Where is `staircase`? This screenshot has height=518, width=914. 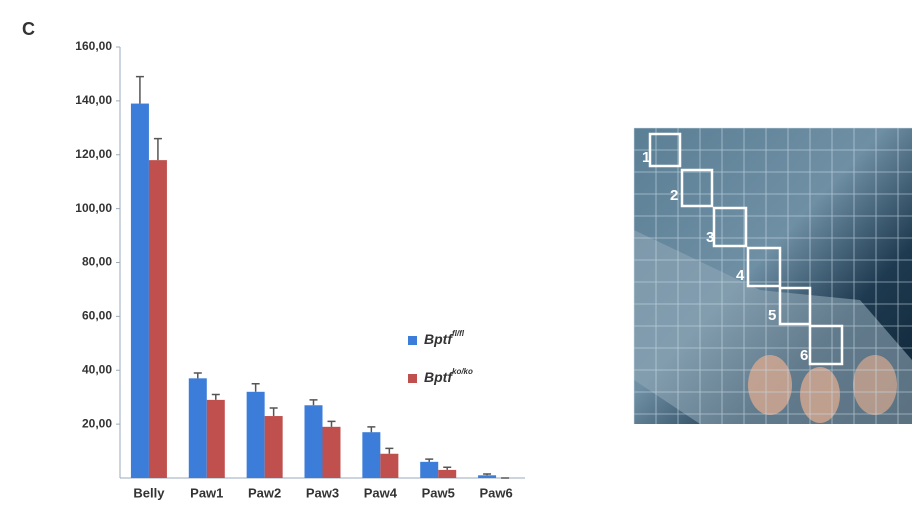 staircase is located at coordinates (746, 249).